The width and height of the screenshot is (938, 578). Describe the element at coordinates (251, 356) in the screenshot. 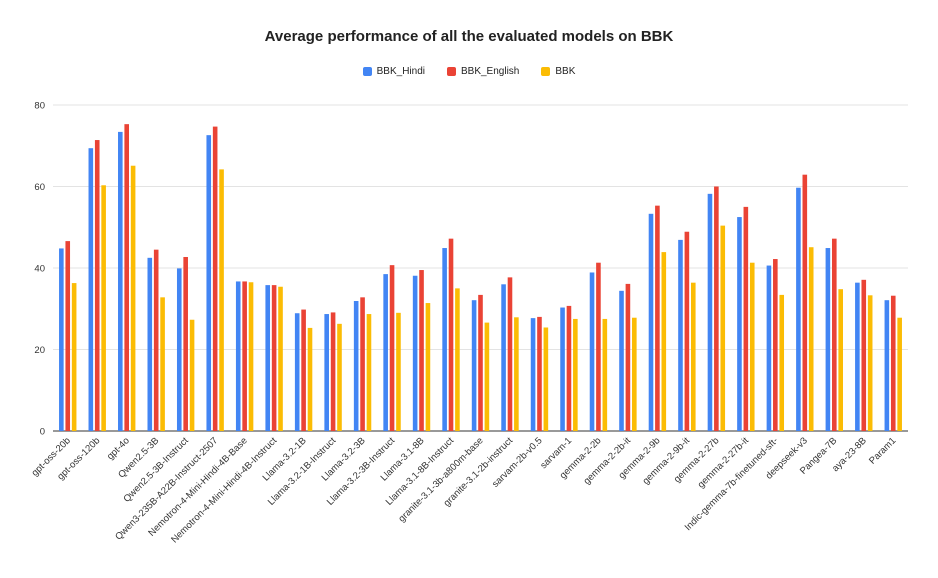

I see `bar-bbk-nemotron-4-mini-hindi-4b-base` at that location.